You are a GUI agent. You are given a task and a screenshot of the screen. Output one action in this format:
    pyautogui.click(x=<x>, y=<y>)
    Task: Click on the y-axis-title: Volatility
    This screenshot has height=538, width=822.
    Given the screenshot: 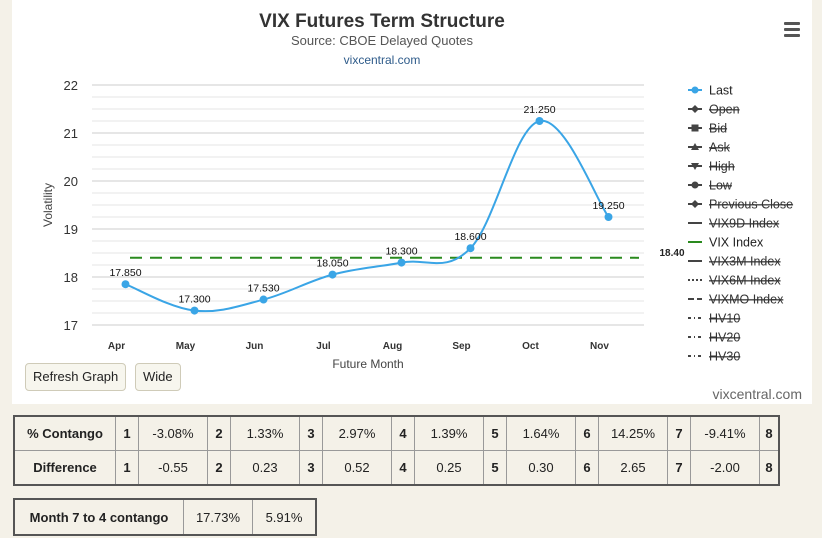 What is the action you would take?
    pyautogui.click(x=48, y=205)
    